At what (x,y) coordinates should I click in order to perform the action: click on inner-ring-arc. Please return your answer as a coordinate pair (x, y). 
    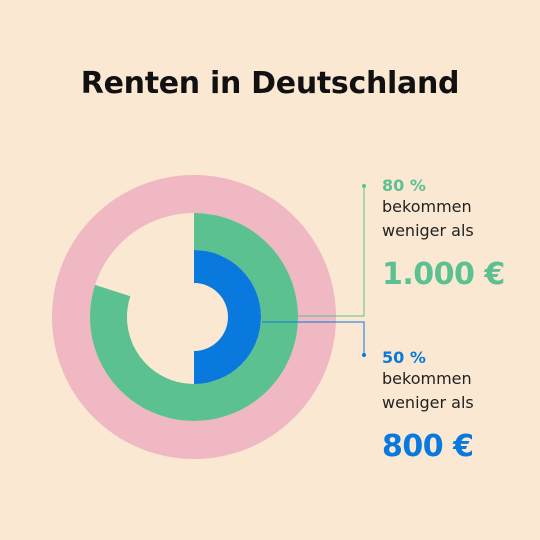
    Looking at the image, I should click on (227, 317).